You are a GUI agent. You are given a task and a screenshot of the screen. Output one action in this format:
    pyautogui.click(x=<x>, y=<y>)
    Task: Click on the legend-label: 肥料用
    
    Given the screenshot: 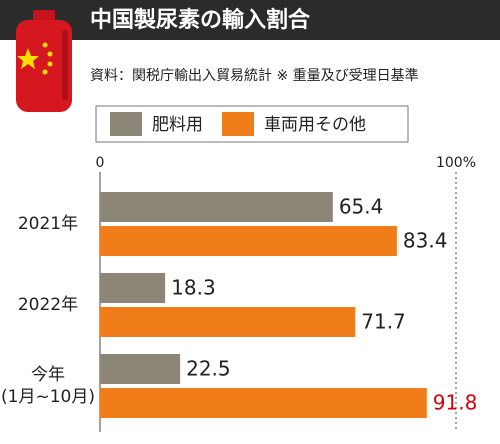 What is the action you would take?
    pyautogui.click(x=177, y=125)
    